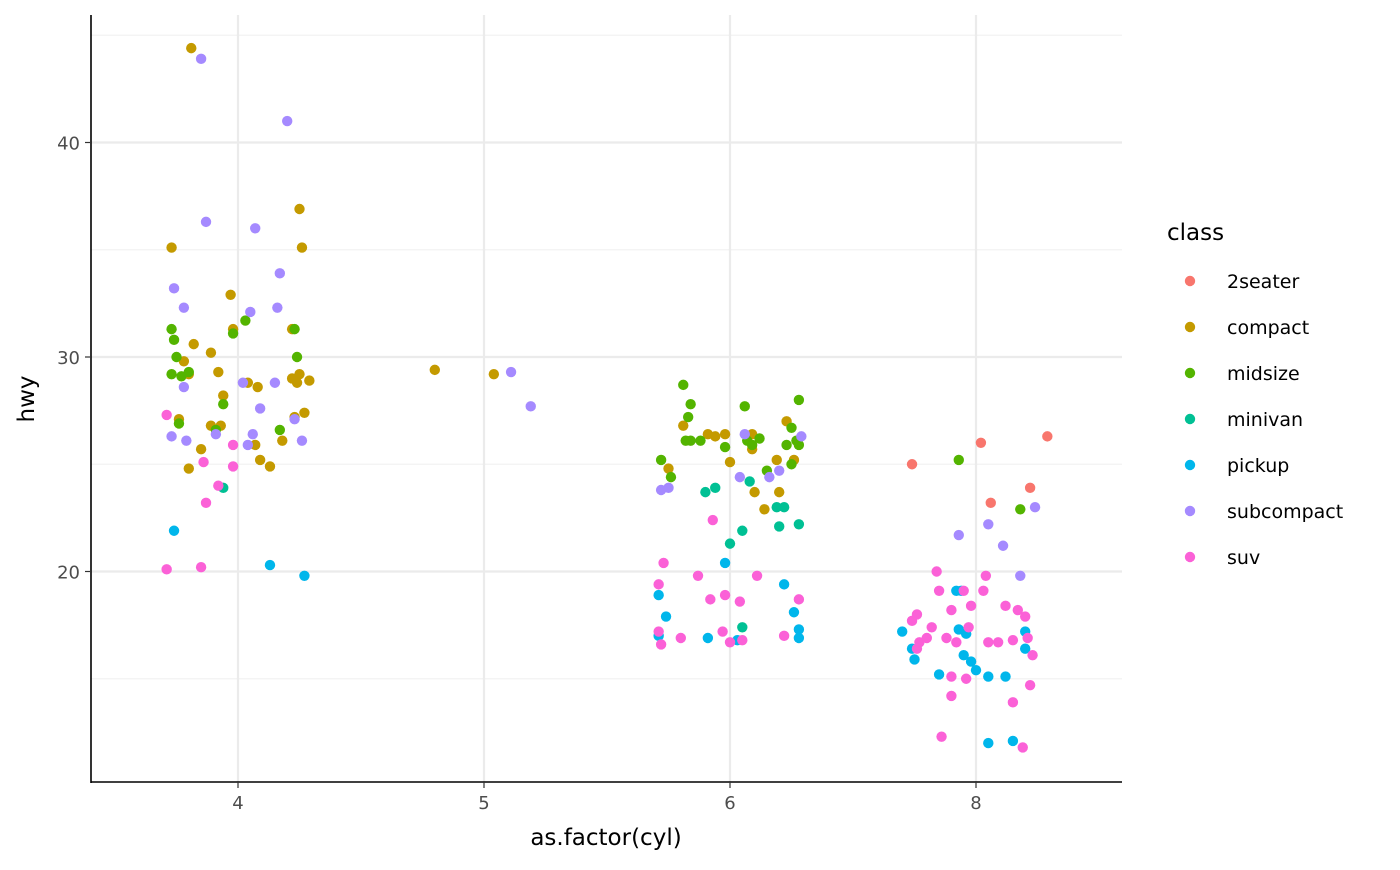  What do you see at coordinates (1263, 282) in the screenshot?
I see `legend-label: 2seater` at bounding box center [1263, 282].